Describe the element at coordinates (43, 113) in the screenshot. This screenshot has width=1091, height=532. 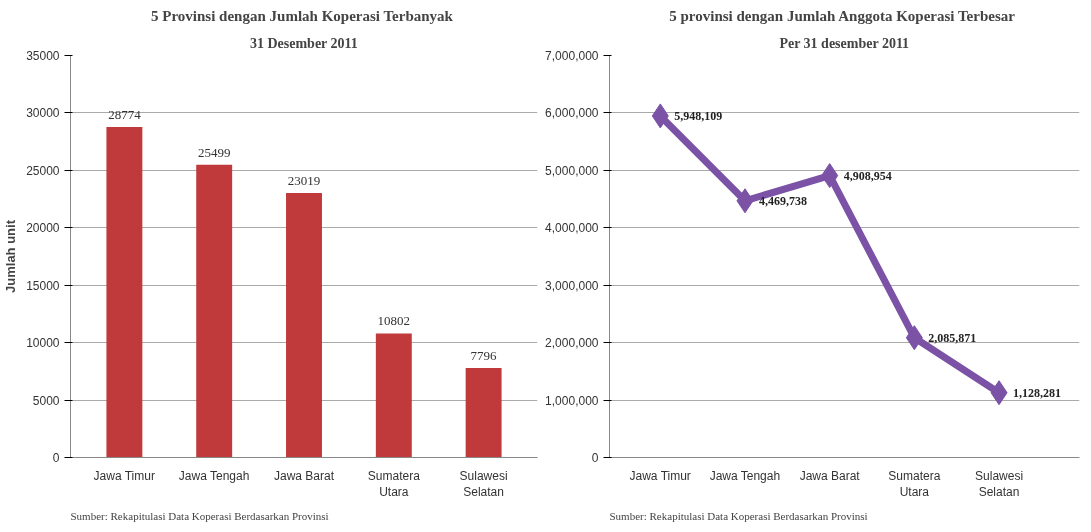
I see `y-tick-label: 30000` at that location.